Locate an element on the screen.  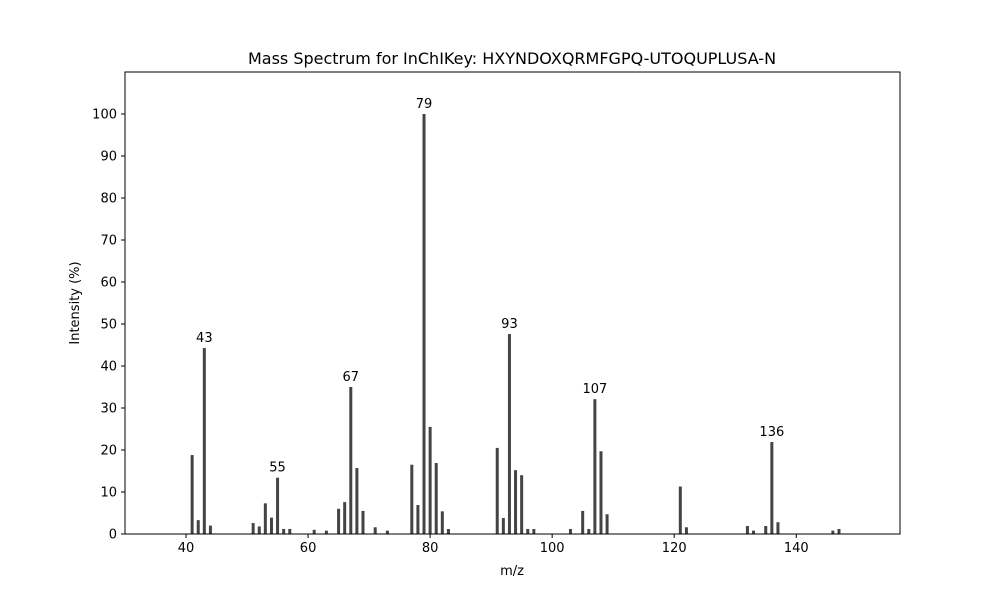
peak-label-43: 43 is located at coordinates (204, 338).